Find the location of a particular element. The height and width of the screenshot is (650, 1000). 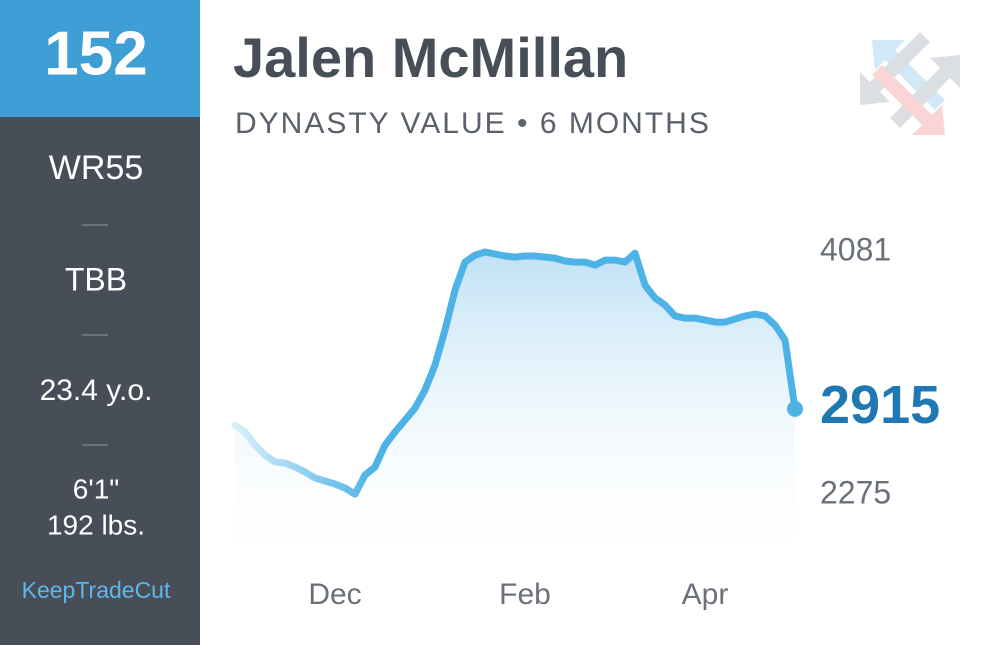

x-tick-label: Feb is located at coordinates (525, 594).